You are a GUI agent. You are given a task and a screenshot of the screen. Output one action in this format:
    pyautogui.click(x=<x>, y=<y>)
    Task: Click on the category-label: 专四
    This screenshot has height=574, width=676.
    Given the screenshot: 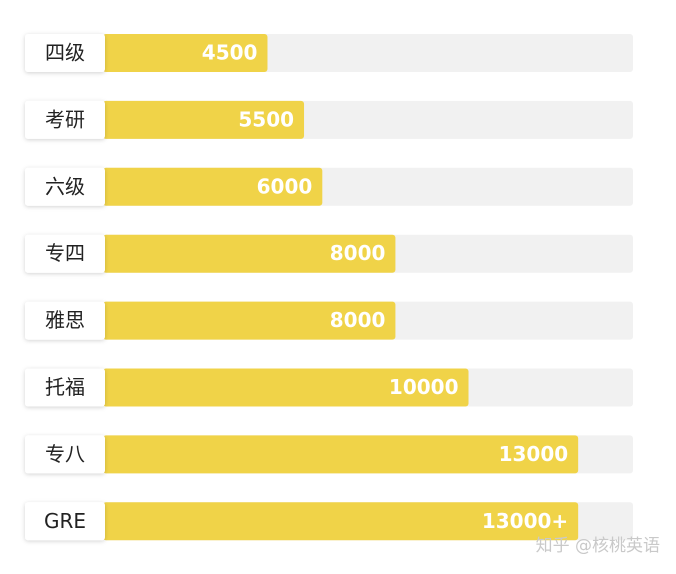 What is the action you would take?
    pyautogui.click(x=65, y=253)
    